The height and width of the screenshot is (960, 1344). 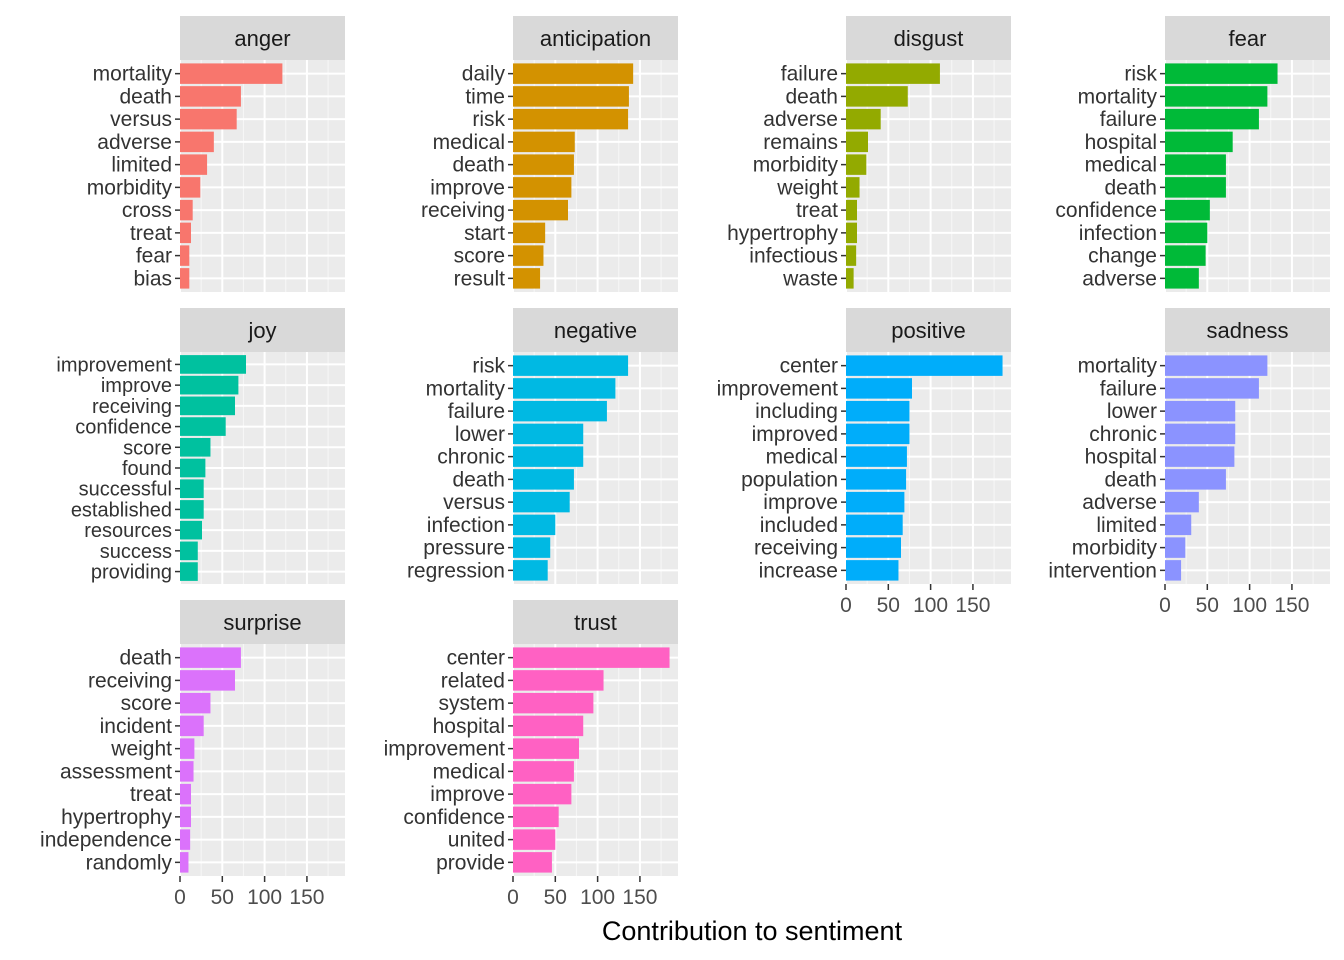 What do you see at coordinates (467, 187) in the screenshot?
I see `y-tick-label: improve` at bounding box center [467, 187].